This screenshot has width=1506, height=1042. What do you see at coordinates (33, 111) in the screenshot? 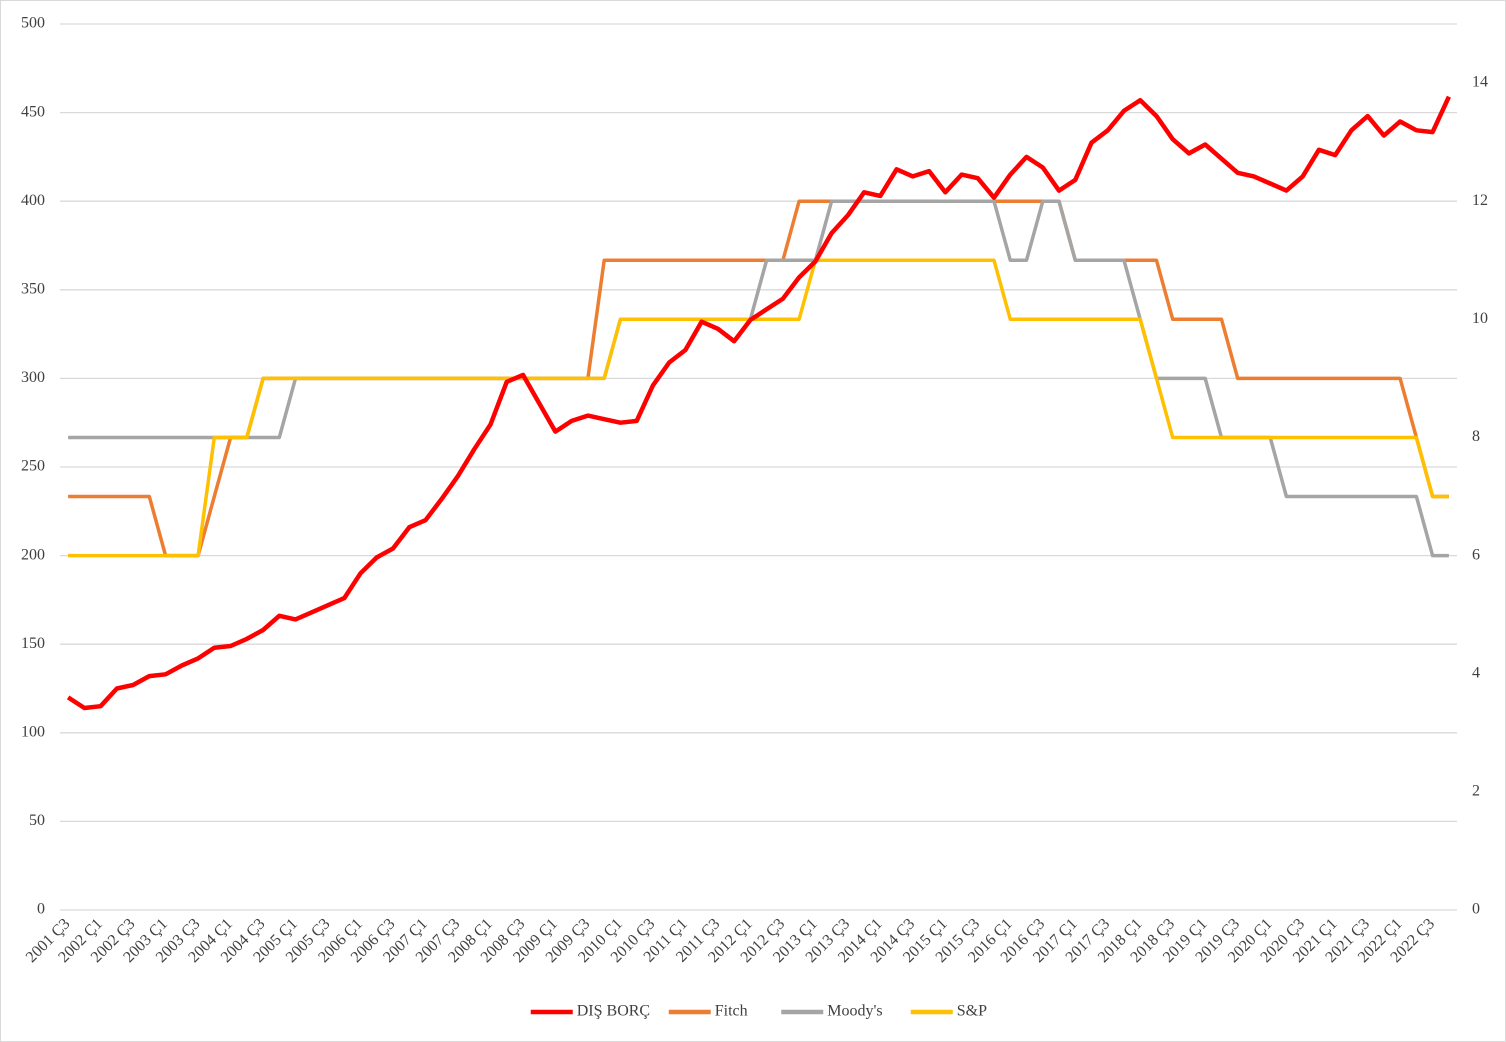
I see `y-tick-label: 450` at bounding box center [33, 111].